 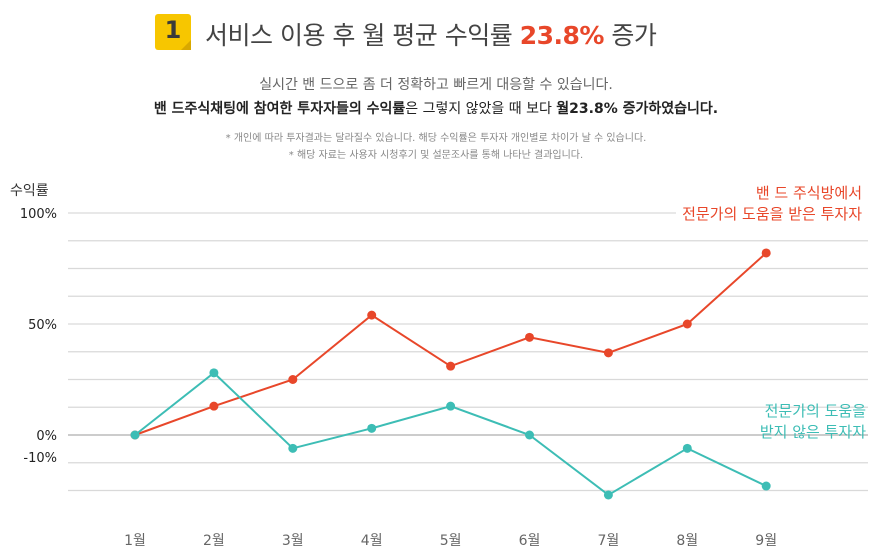 I want to click on x-tick-label: 2월, so click(x=214, y=541).